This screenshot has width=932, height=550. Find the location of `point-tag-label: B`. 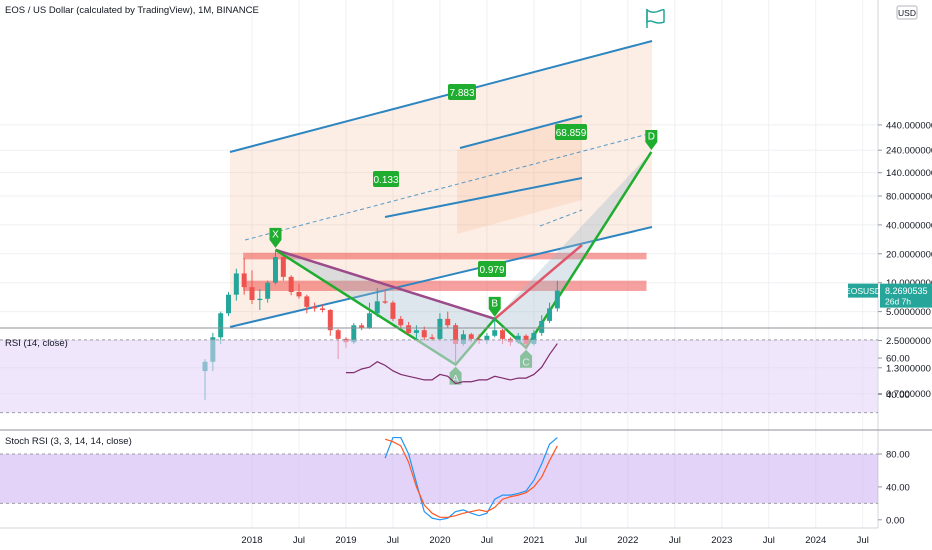

point-tag-label: B is located at coordinates (494, 303).